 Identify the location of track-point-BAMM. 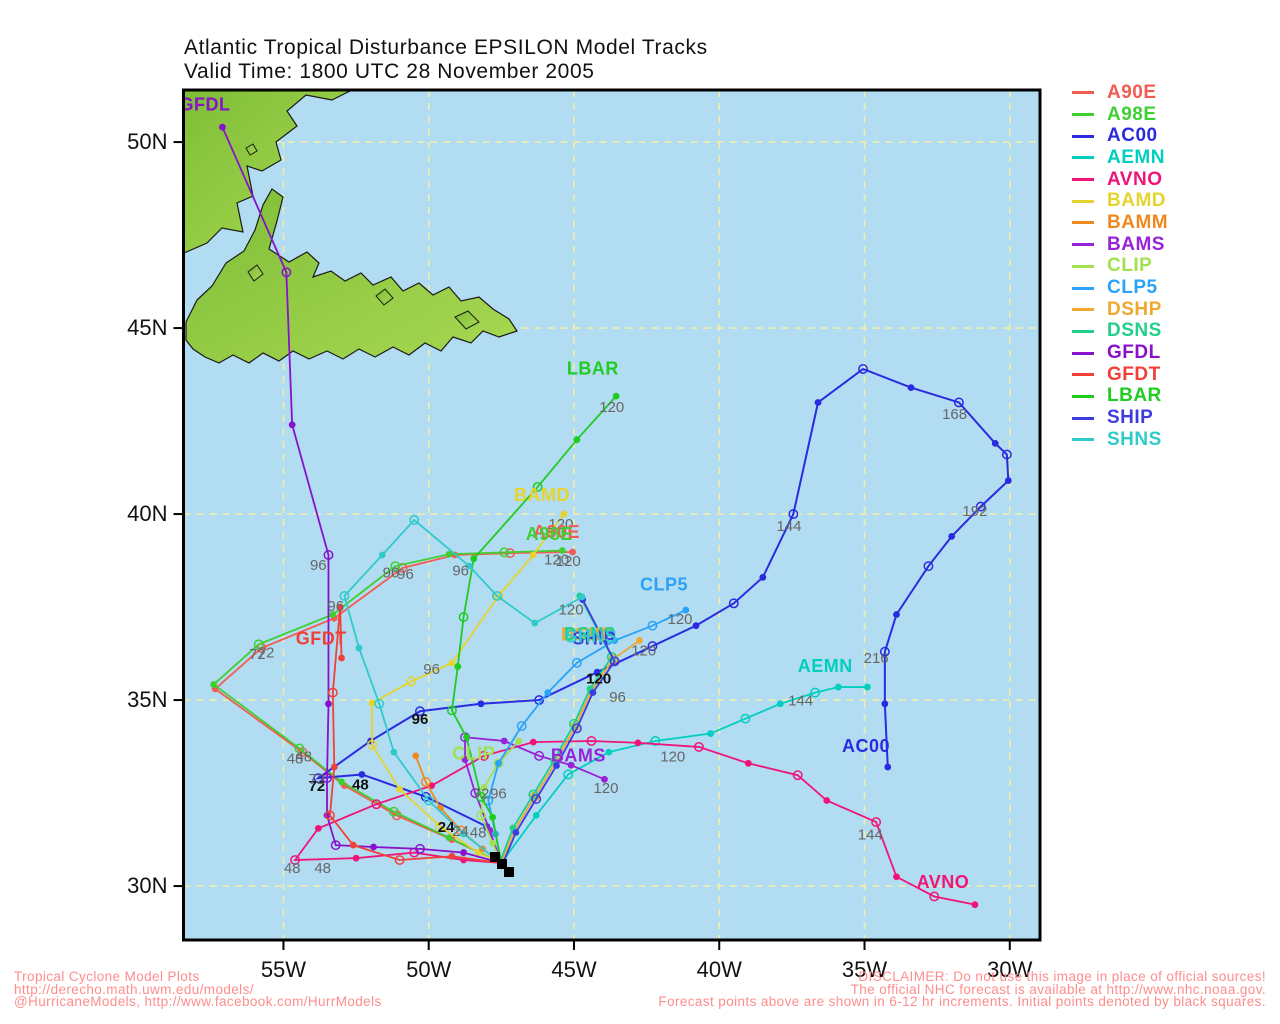
(416, 756).